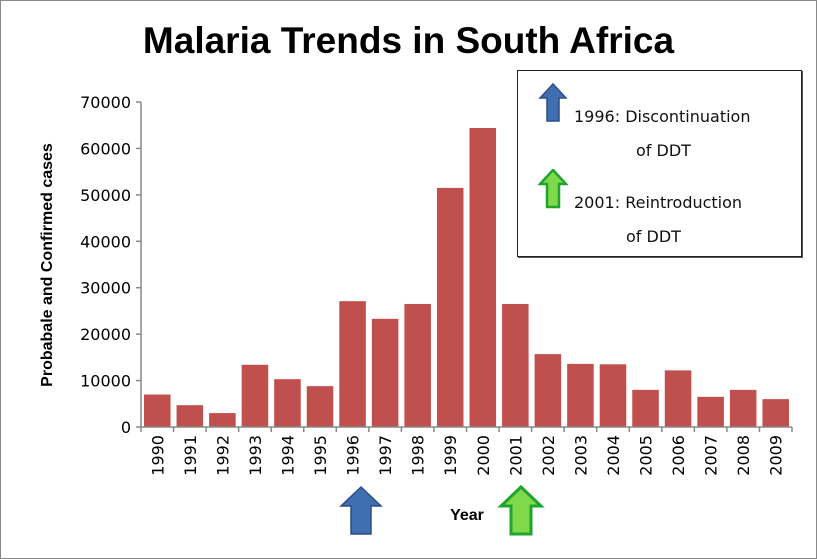  I want to click on bar-2000, so click(483, 277).